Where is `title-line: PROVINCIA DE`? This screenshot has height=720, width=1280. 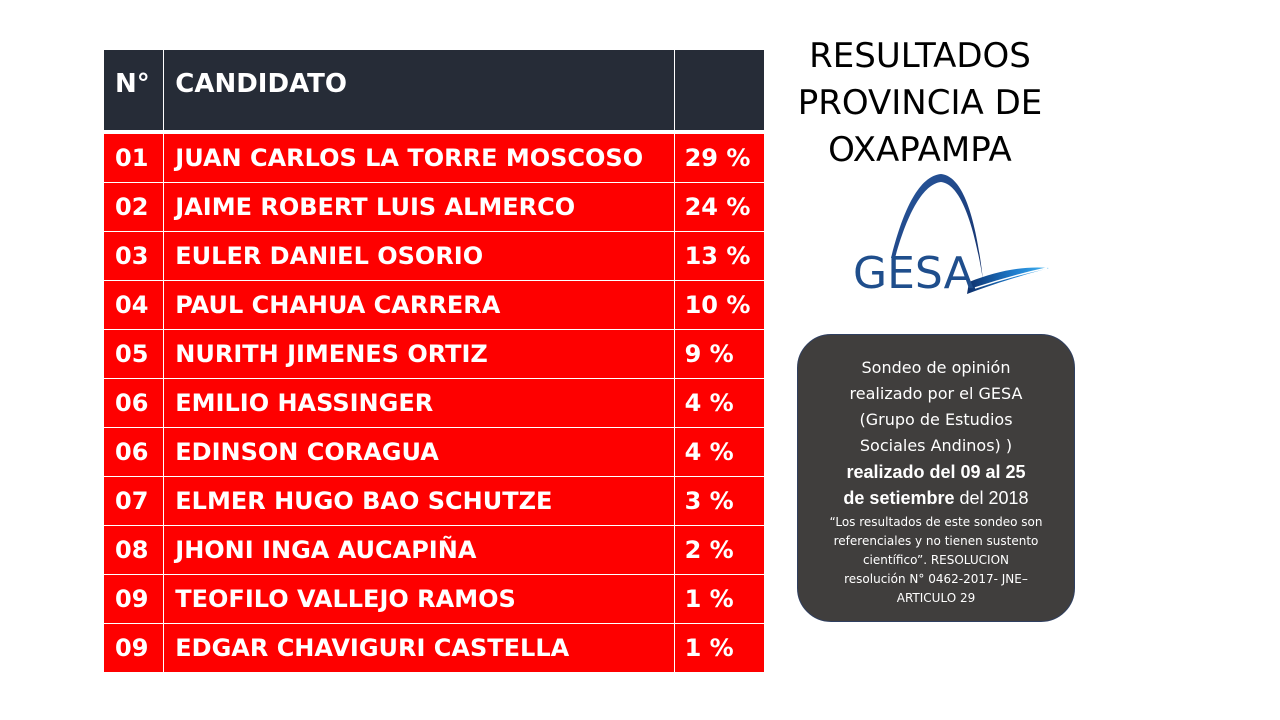
title-line: PROVINCIA DE is located at coordinates (920, 103).